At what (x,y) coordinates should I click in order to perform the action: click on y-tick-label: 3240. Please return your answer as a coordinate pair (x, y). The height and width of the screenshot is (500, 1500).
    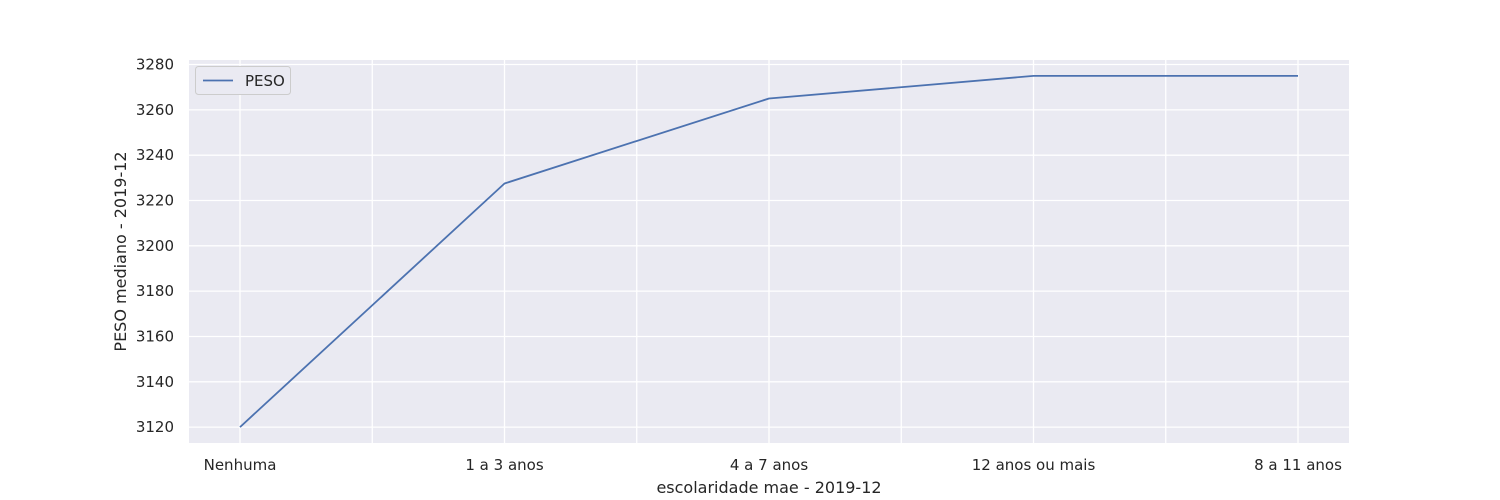
    Looking at the image, I should click on (155, 155).